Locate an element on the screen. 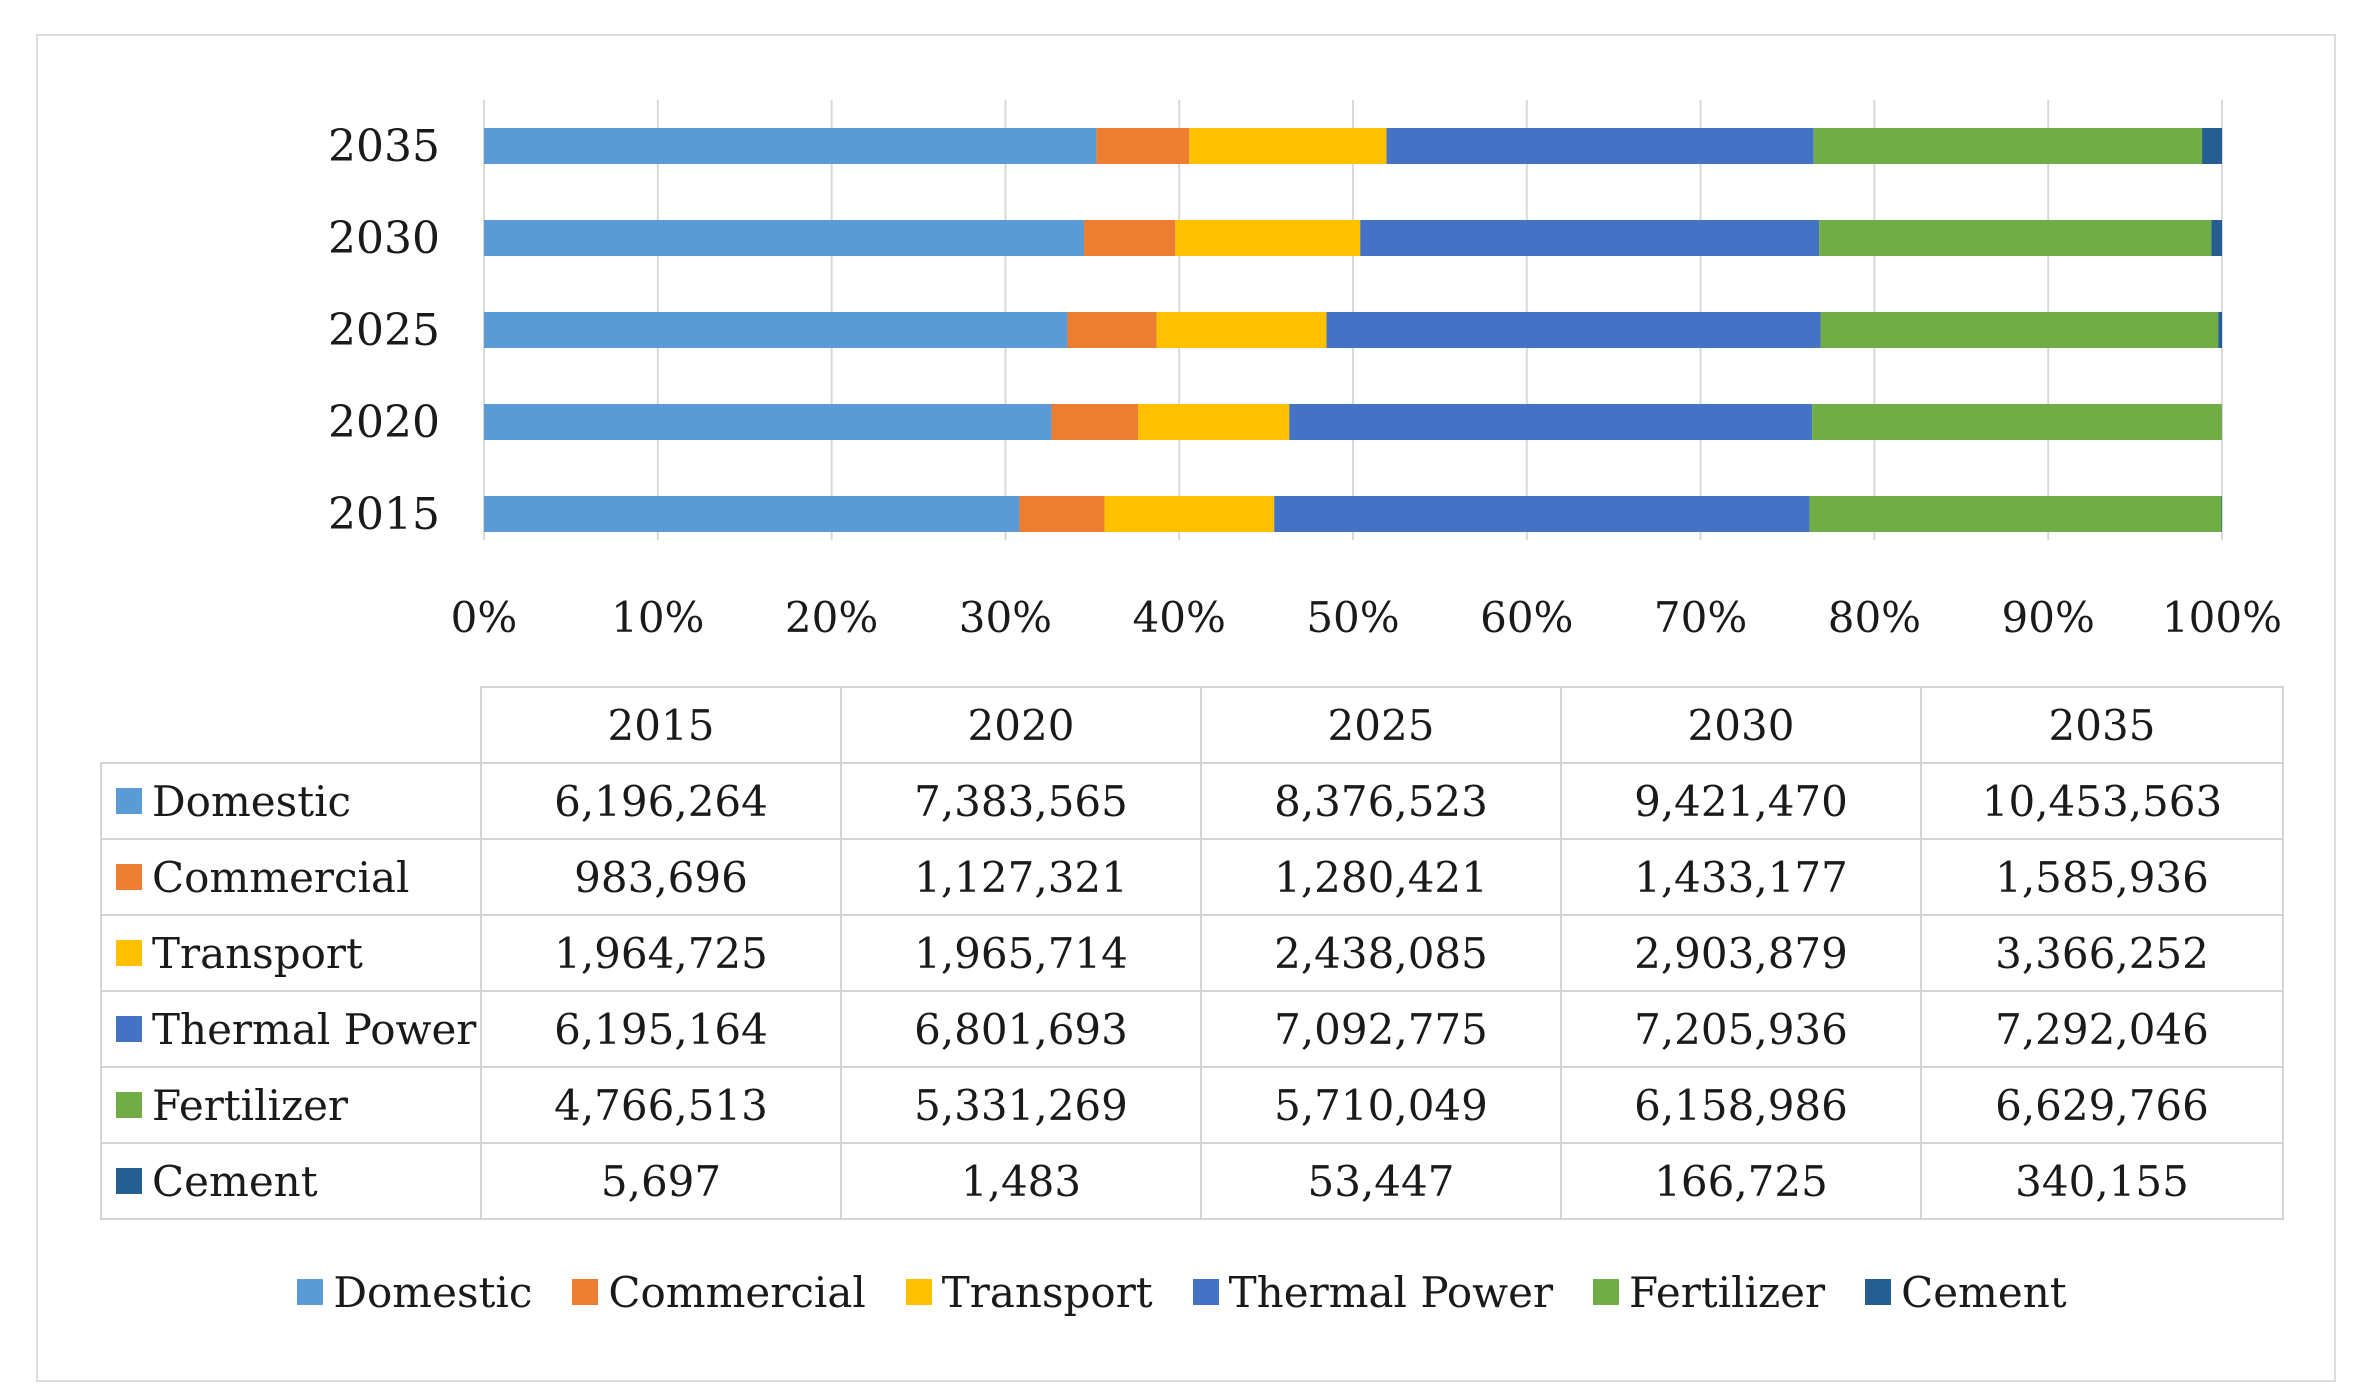  table-cell-value: 1,964,725 is located at coordinates (661, 953).